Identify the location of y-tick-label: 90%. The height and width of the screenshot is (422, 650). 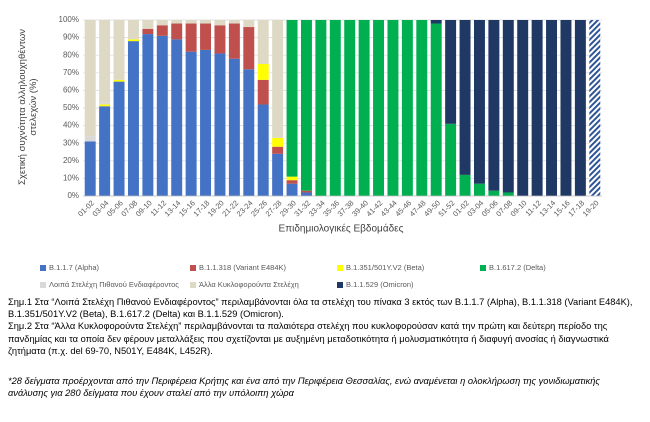
(71, 37).